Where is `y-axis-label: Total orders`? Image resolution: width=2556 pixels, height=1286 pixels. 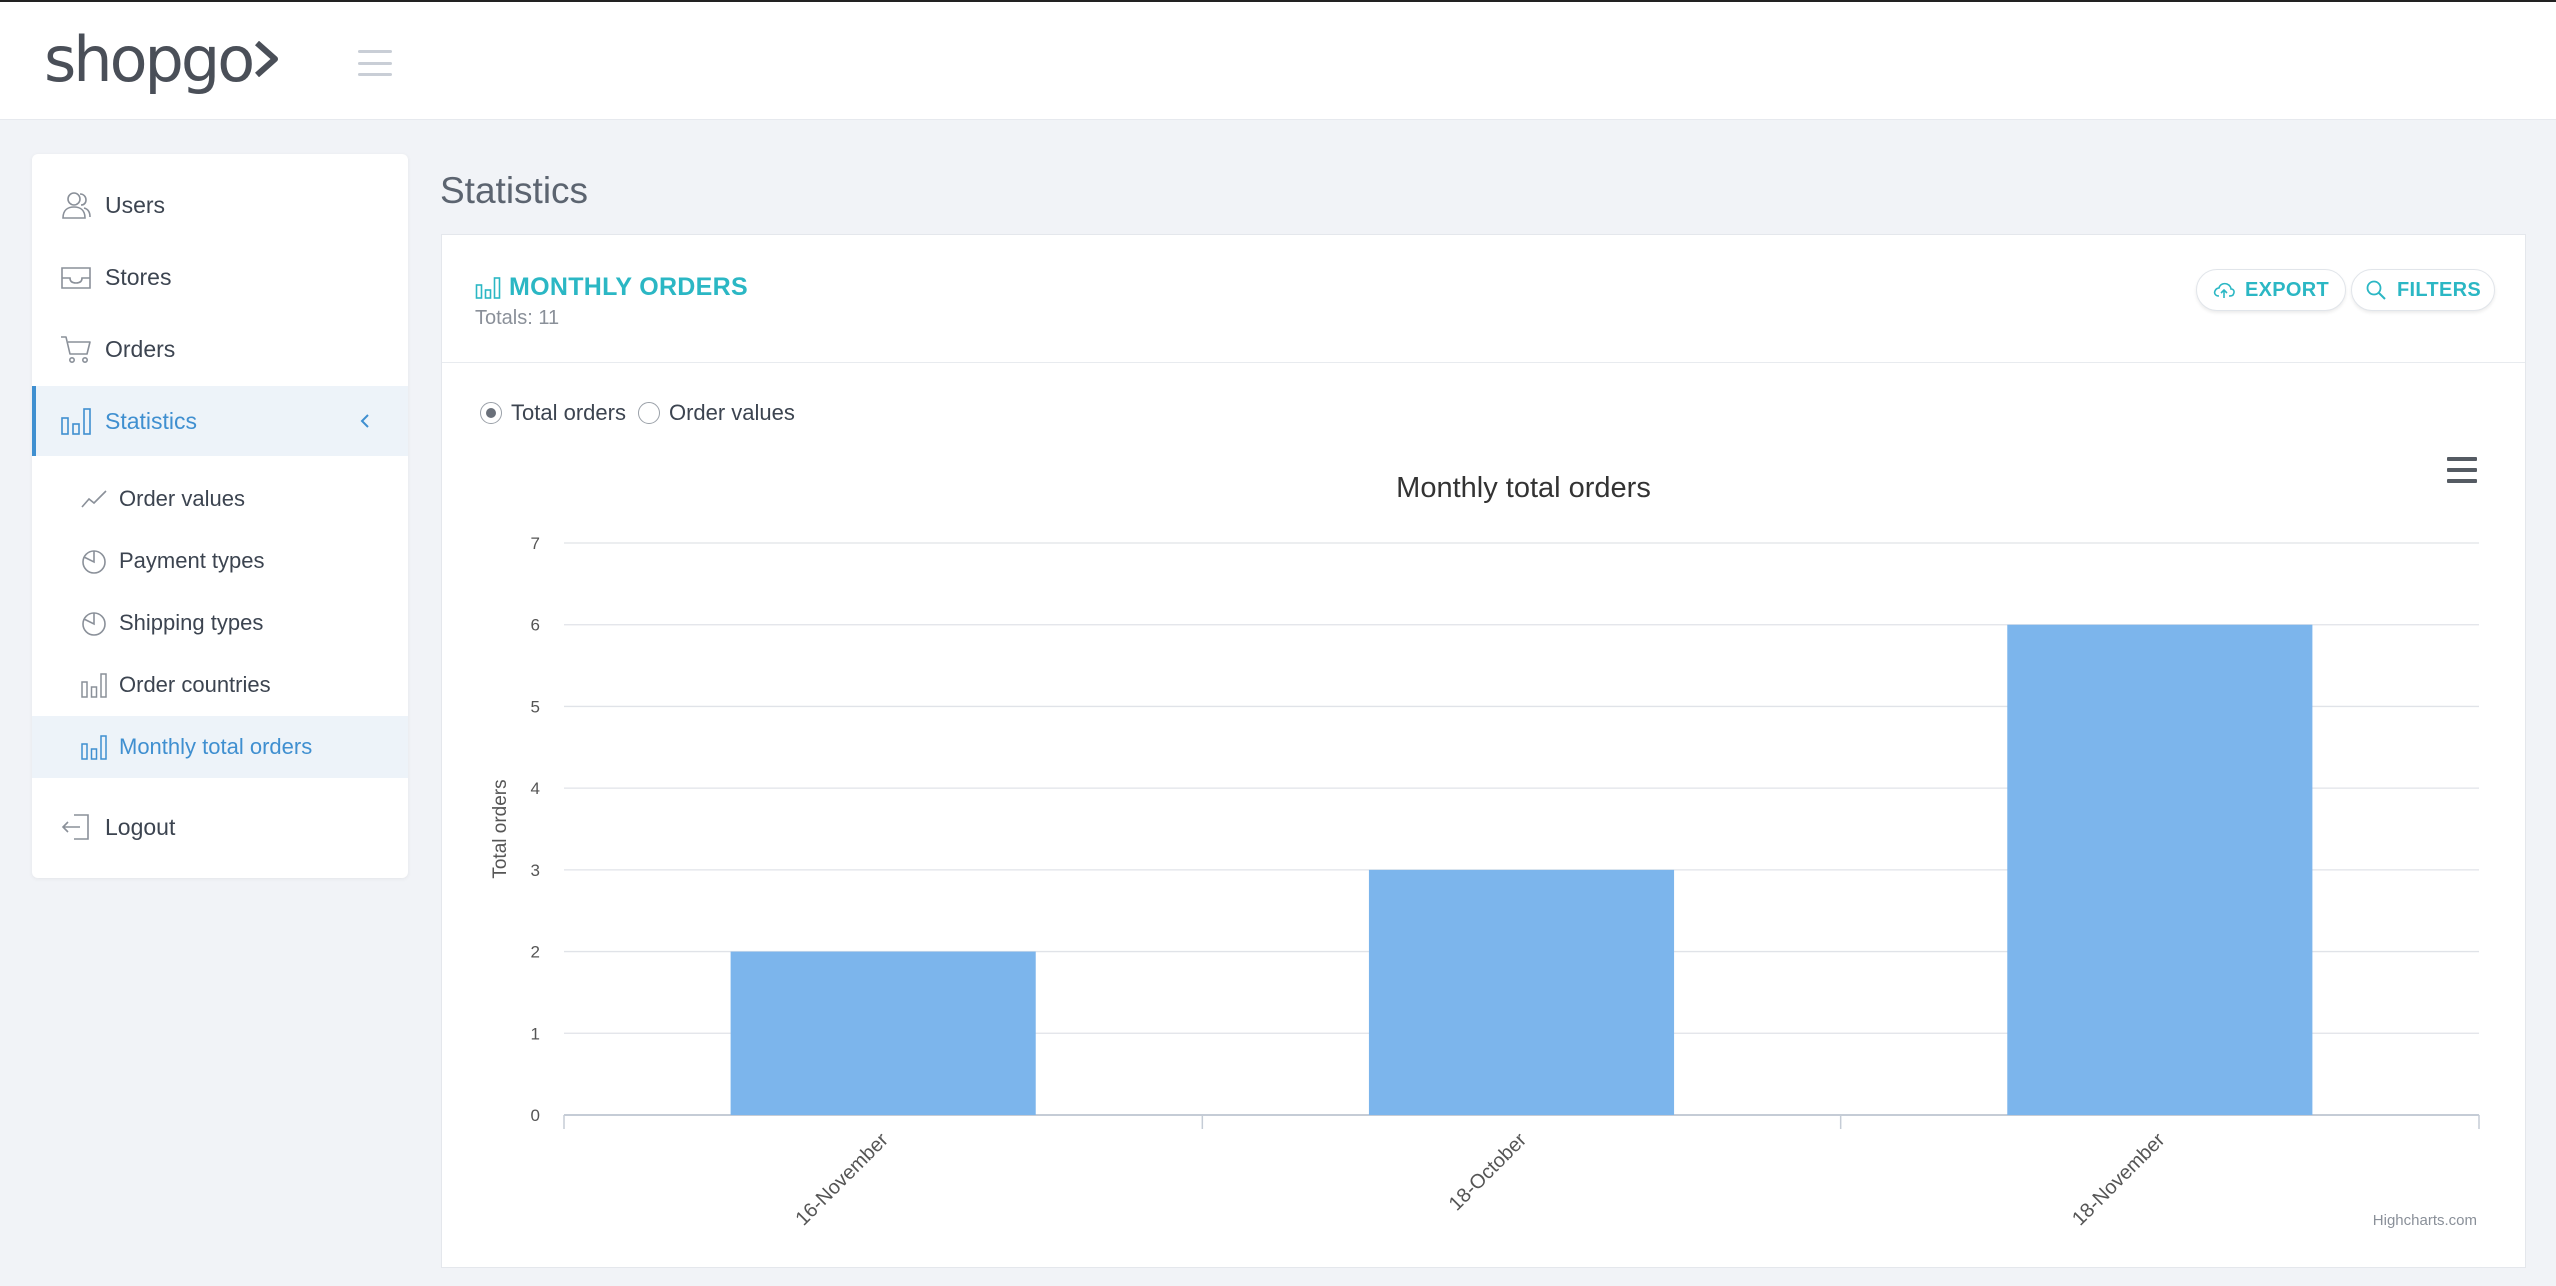 y-axis-label: Total orders is located at coordinates (500, 828).